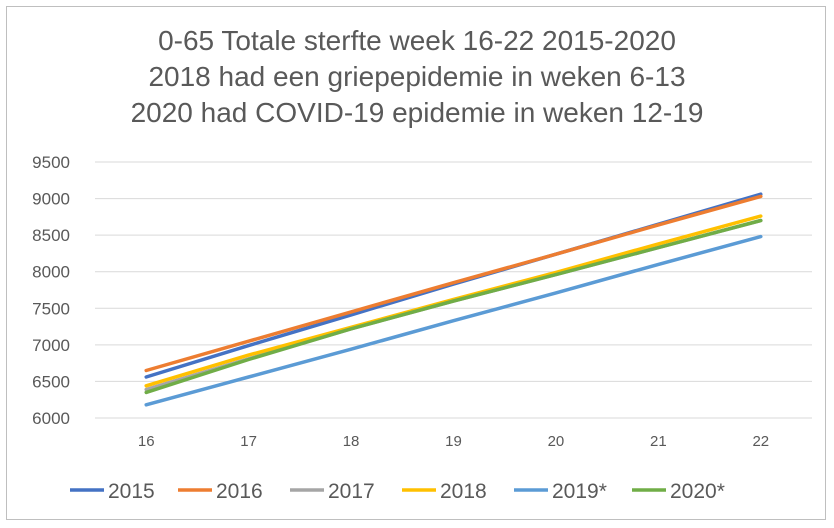 The width and height of the screenshot is (834, 528). I want to click on x-tick-label: 21, so click(658, 441).